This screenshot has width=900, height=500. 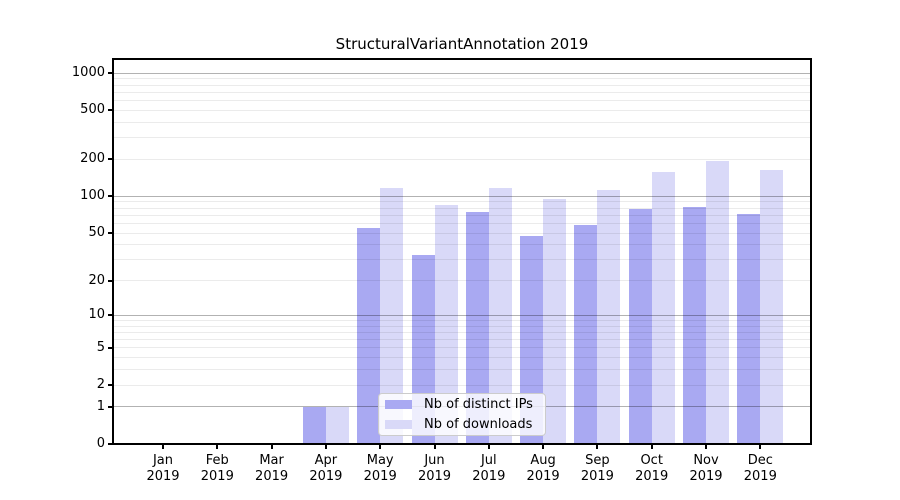 What do you see at coordinates (314, 425) in the screenshot?
I see `bar-distinct-ips-apr` at bounding box center [314, 425].